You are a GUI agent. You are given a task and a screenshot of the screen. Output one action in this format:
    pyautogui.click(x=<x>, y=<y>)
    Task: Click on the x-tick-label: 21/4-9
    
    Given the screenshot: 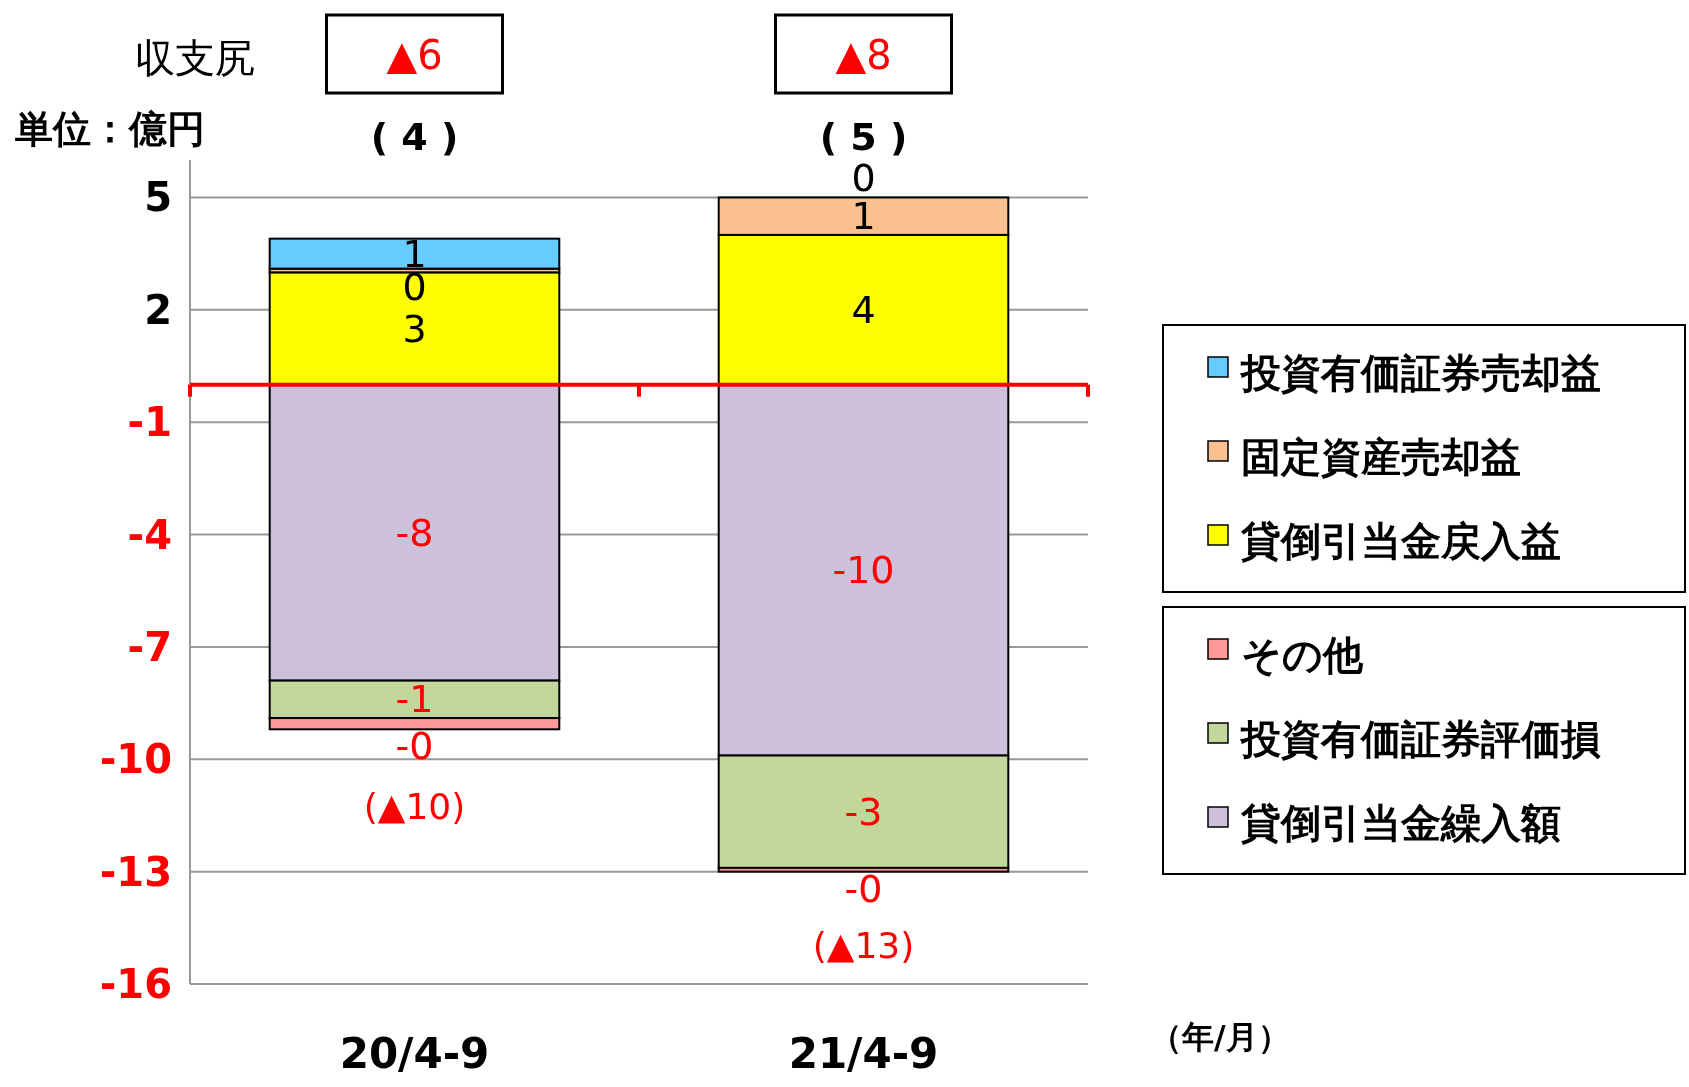 What is the action you would take?
    pyautogui.click(x=863, y=1053)
    